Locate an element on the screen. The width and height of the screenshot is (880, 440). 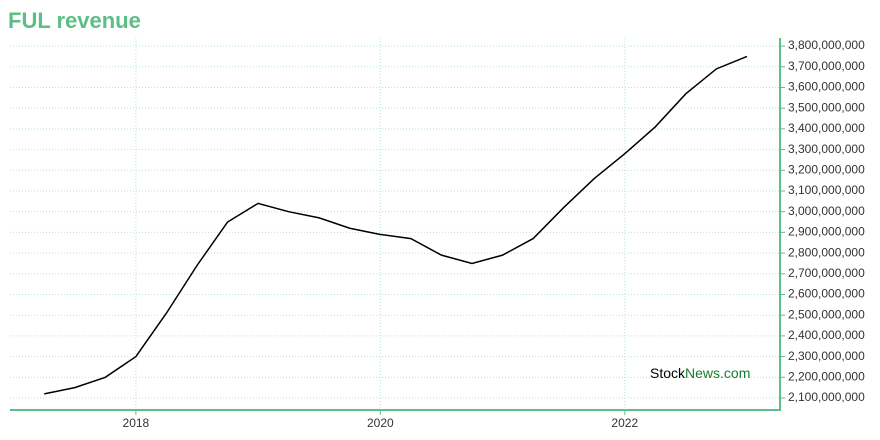
x-tick-label: 2020 is located at coordinates (380, 423).